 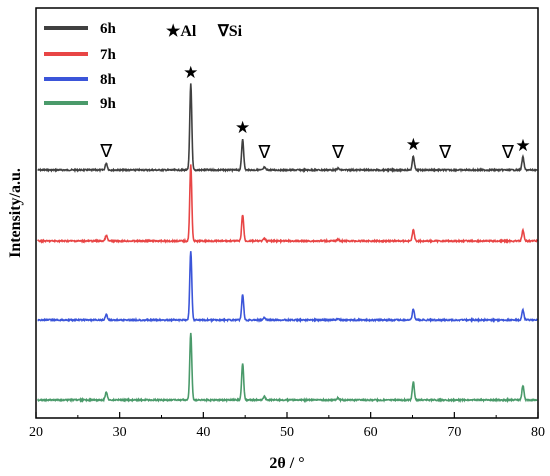 What do you see at coordinates (36, 432) in the screenshot?
I see `x-tick-label: 20` at bounding box center [36, 432].